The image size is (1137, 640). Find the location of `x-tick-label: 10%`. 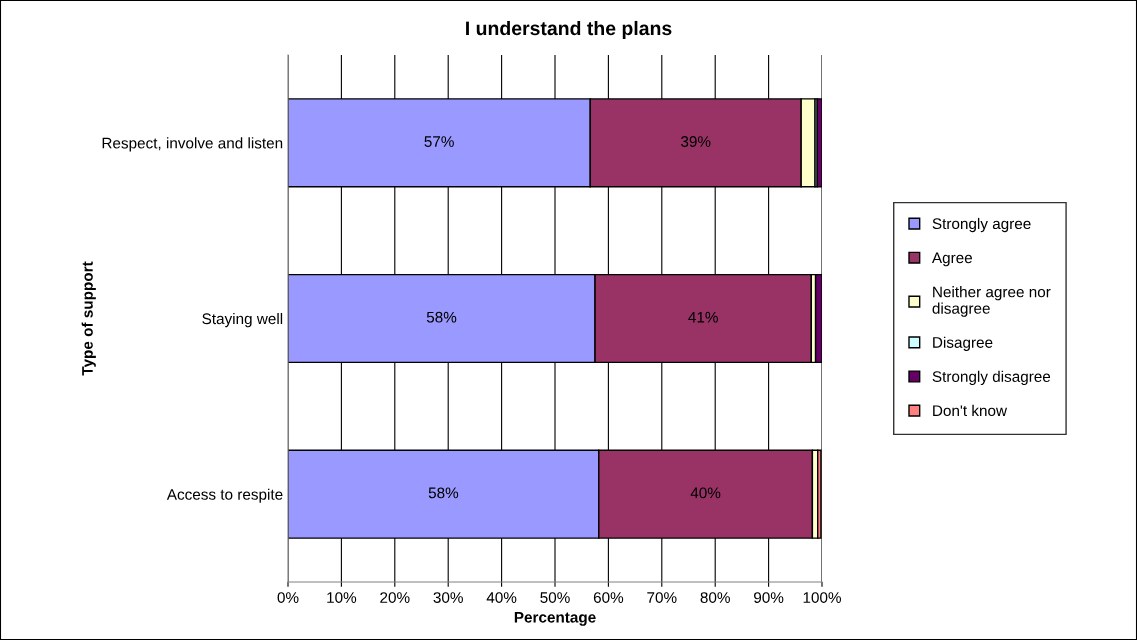

x-tick-label: 10% is located at coordinates (342, 597).